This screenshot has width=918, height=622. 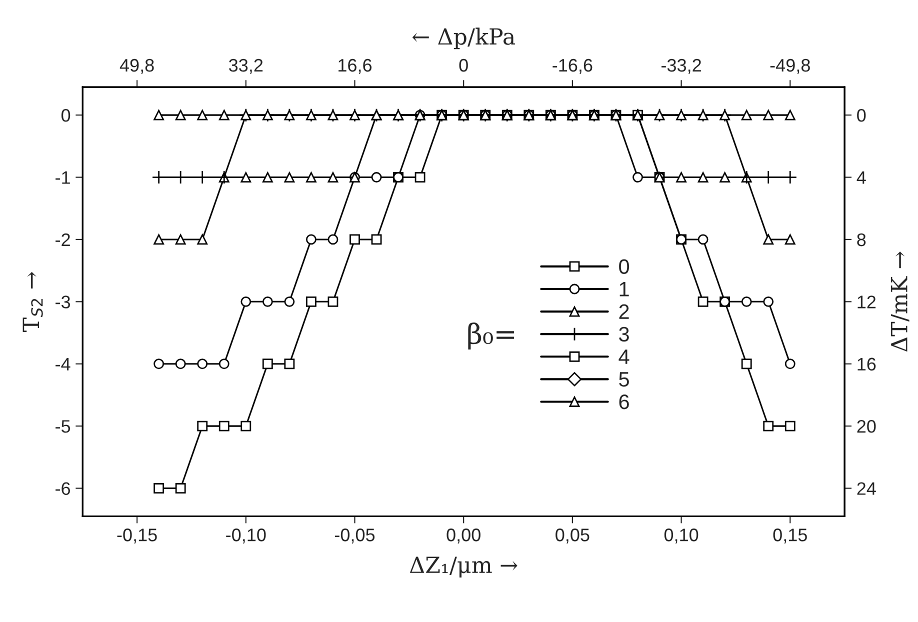 I want to click on legend-label: 3, so click(x=624, y=334).